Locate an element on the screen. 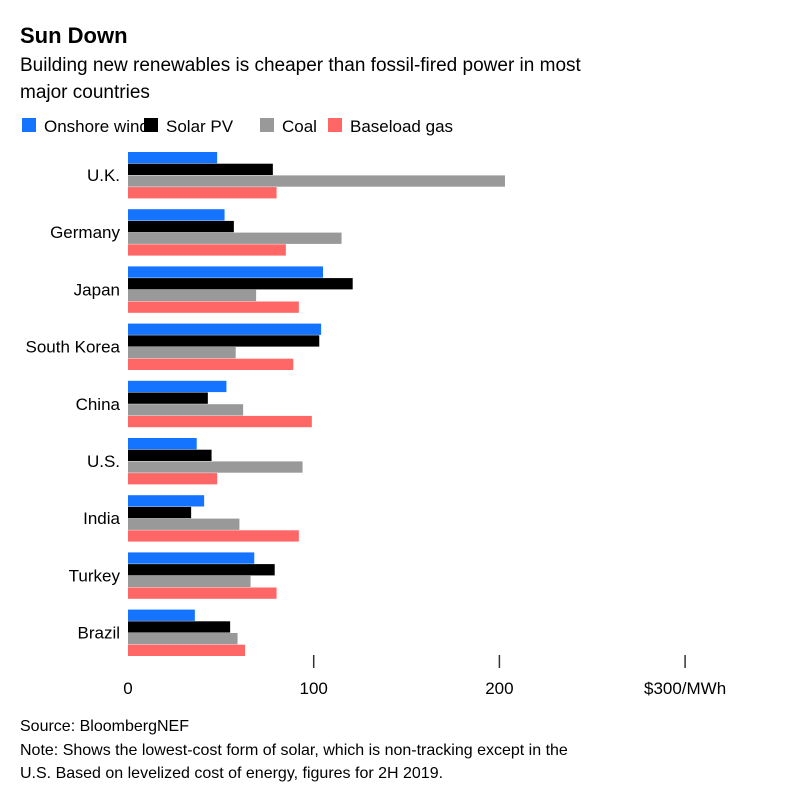 The height and width of the screenshot is (811, 788). chart-title: Sun Down is located at coordinates (74, 35).